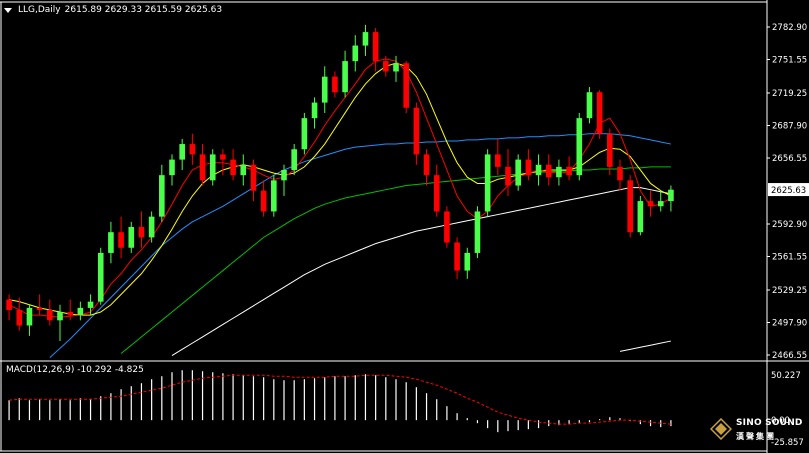  What do you see at coordinates (789, 323) in the screenshot?
I see `price-tick-label: 2497.90` at bounding box center [789, 323].